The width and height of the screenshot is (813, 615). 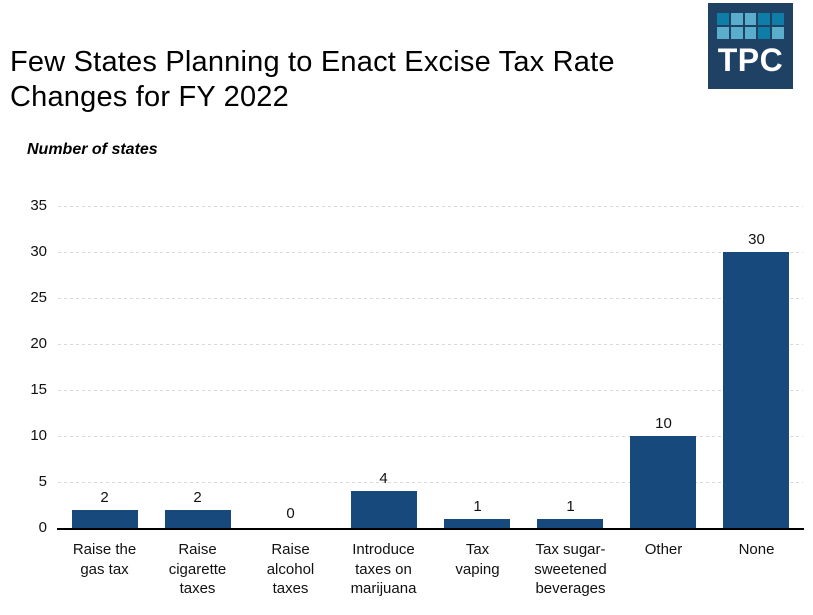 What do you see at coordinates (570, 569) in the screenshot?
I see `x-axis-label-6: Tax sugar- sweetened beverages` at bounding box center [570, 569].